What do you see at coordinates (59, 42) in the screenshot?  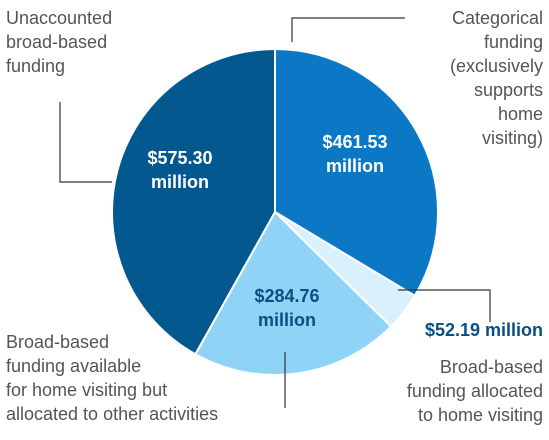 I see `category-label: Unaccounted broad-based funding` at bounding box center [59, 42].